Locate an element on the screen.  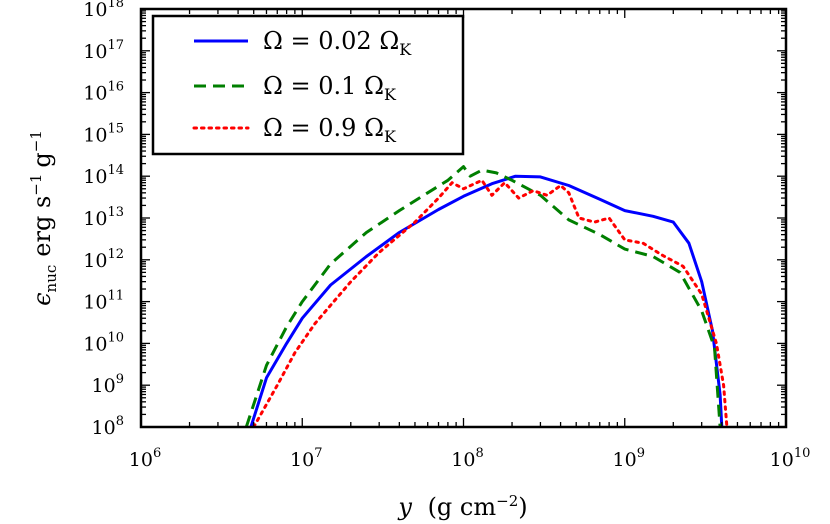
x-axis-label-close: ) is located at coordinates (522, 507).